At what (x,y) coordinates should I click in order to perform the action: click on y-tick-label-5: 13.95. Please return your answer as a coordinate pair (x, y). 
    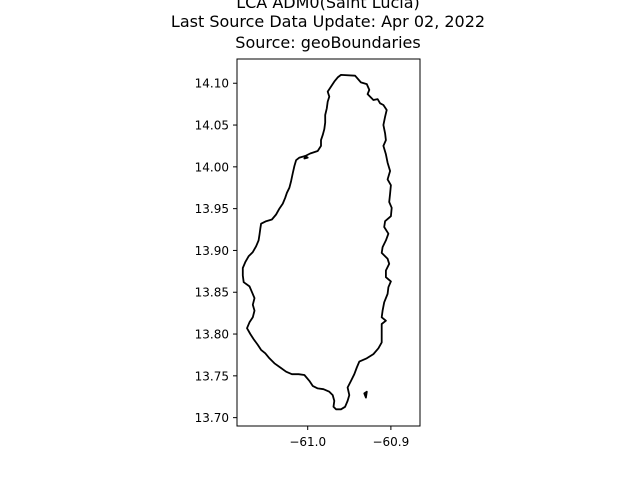
    Looking at the image, I should click on (212, 209).